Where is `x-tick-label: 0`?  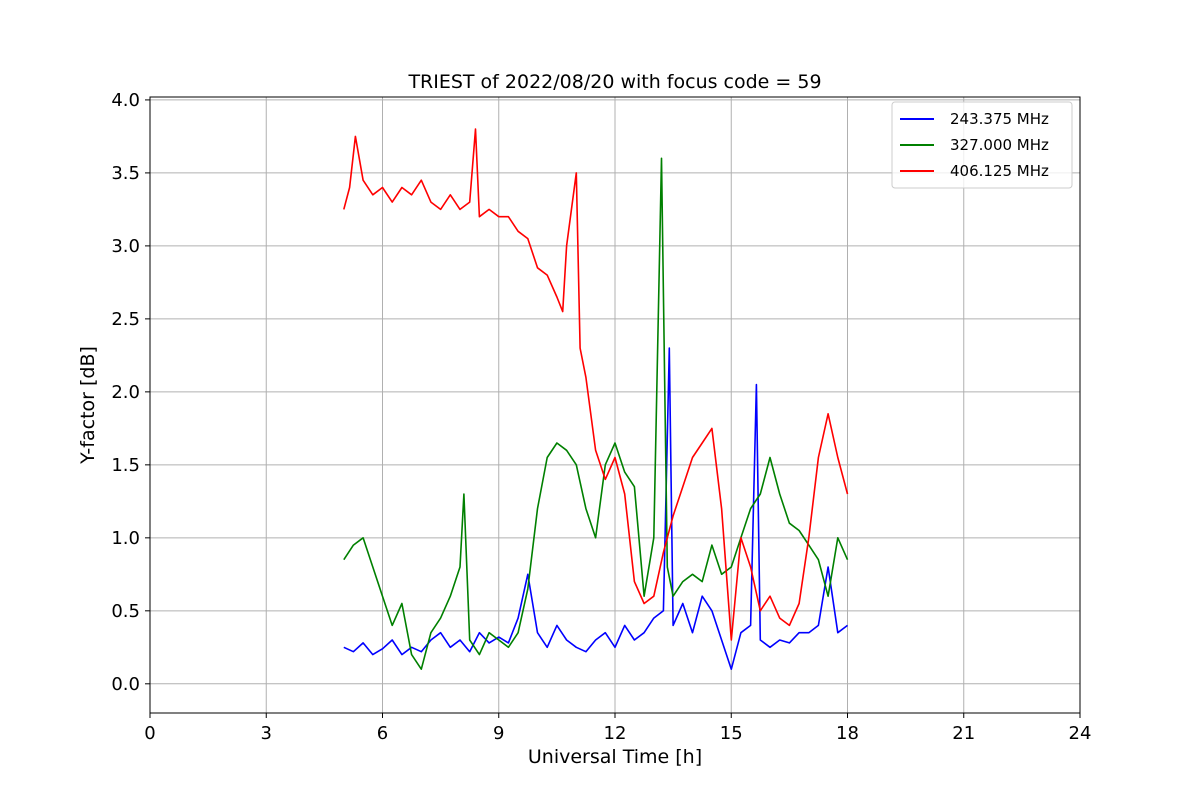
x-tick-label: 0 is located at coordinates (149, 733).